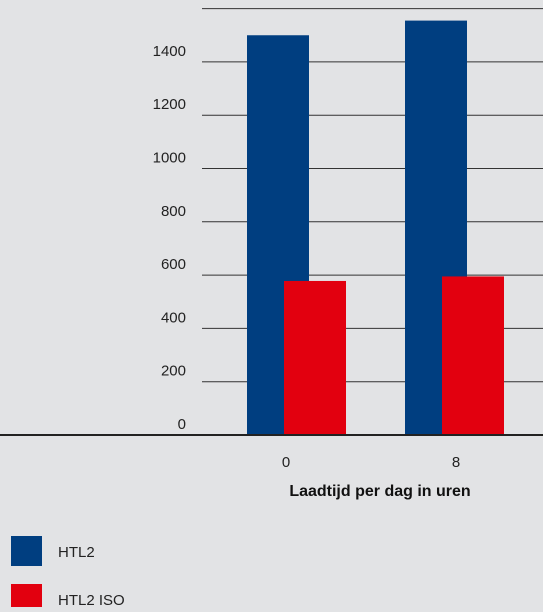 The width and height of the screenshot is (543, 612). Describe the element at coordinates (169, 104) in the screenshot. I see `y-tick-label: 1200` at that location.